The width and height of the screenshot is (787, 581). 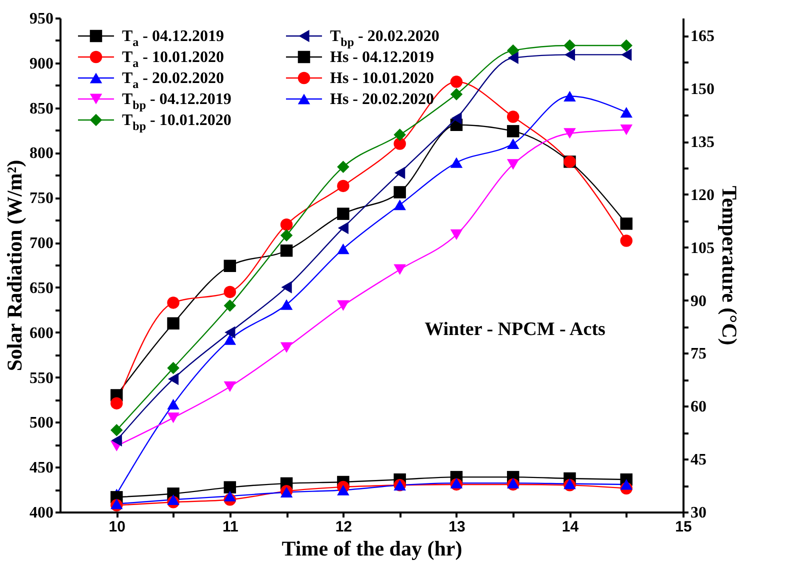 What do you see at coordinates (698, 460) in the screenshot?
I see `y2-tick-label: 45` at bounding box center [698, 460].